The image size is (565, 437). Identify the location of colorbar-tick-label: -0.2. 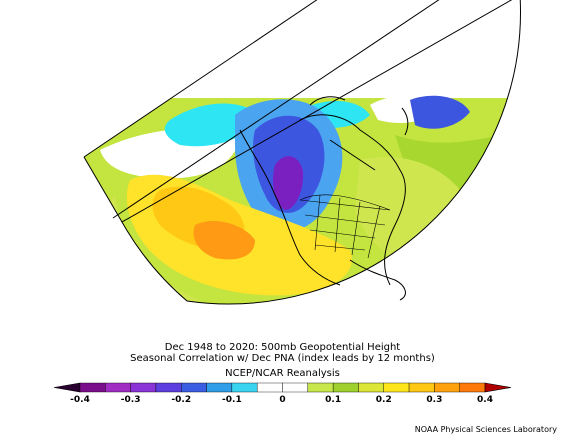
(181, 400).